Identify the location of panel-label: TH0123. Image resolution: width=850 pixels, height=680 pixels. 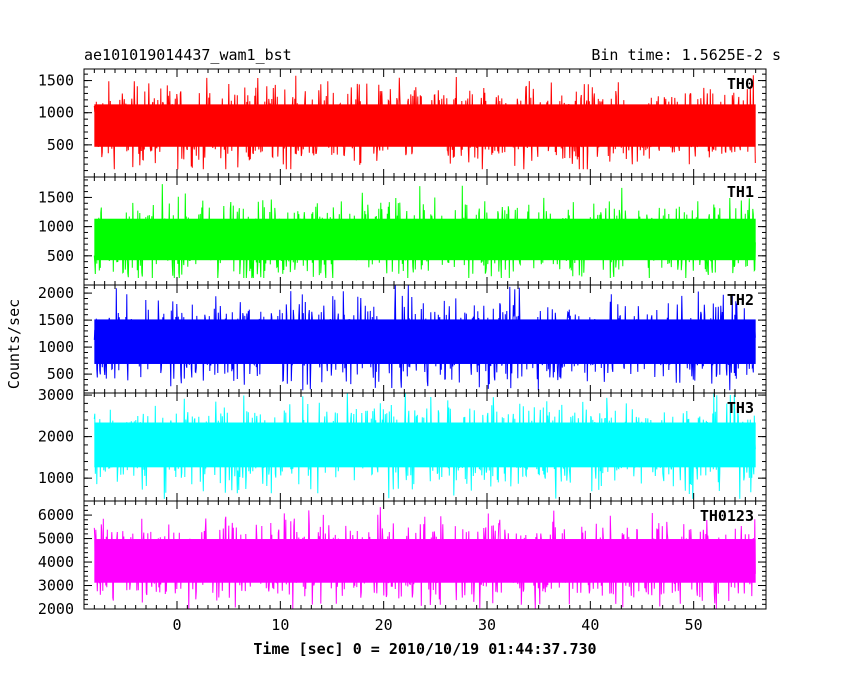
(727, 516).